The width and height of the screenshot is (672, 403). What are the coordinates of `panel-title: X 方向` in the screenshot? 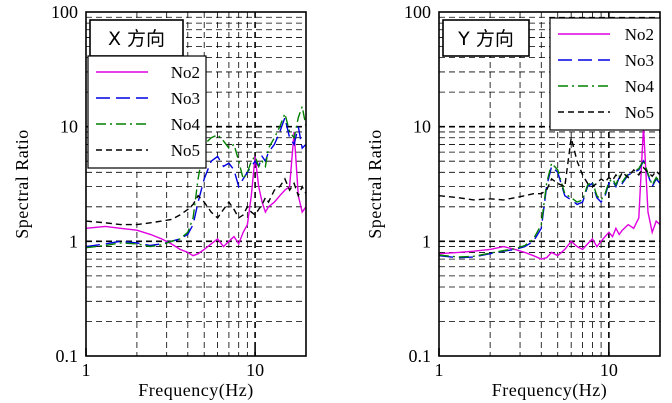 It's located at (136, 39).